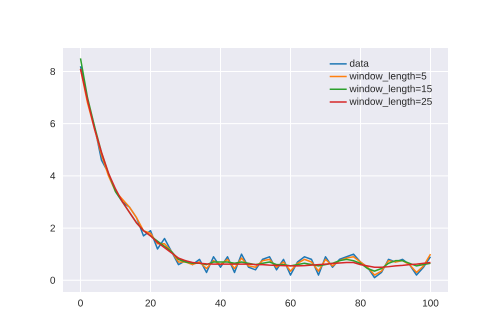  I want to click on legend-label: window_length=5, so click(387, 77).